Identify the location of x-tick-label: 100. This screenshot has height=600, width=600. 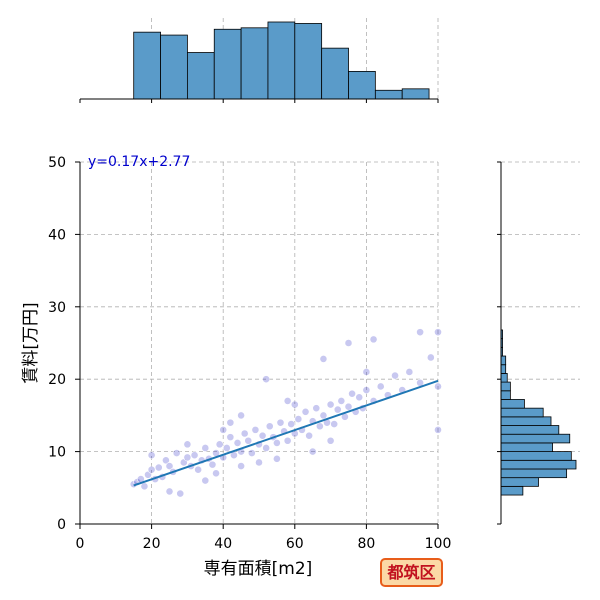
(438, 544).